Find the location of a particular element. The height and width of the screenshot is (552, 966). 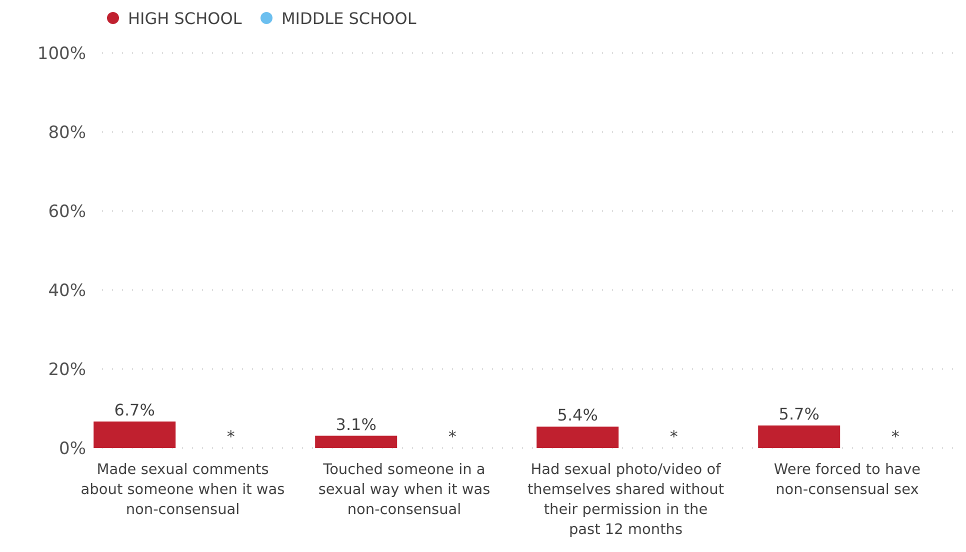

x-tick-label: Made sexual comments about someone when it was non-consensual is located at coordinates (182, 490).